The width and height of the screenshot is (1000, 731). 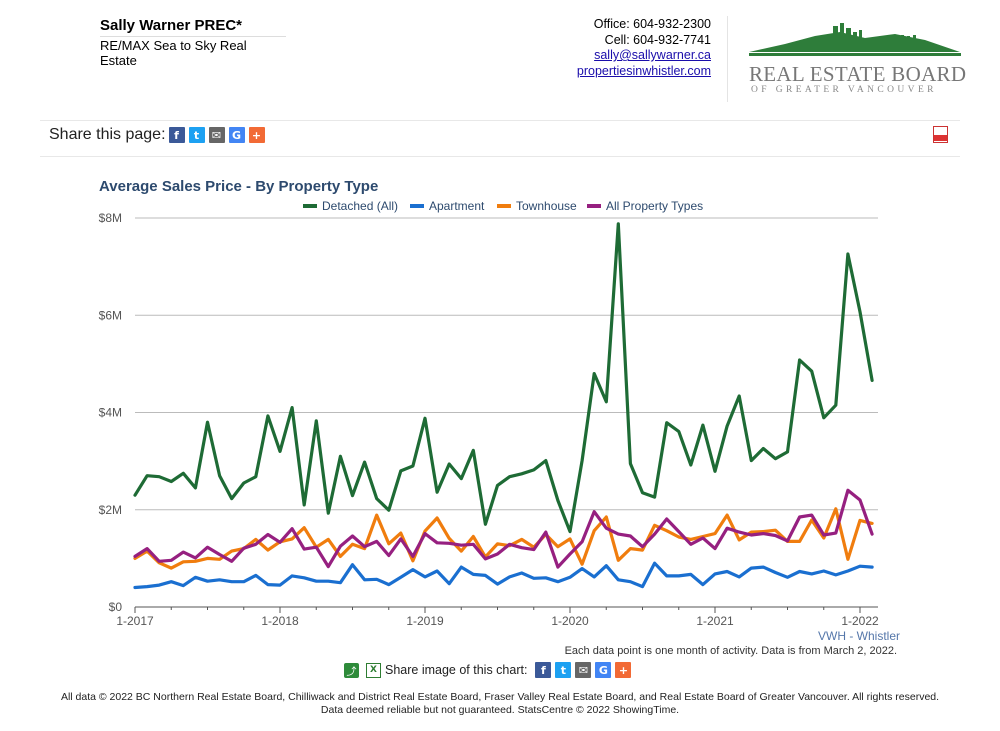 I want to click on legend-label: Townhouse, so click(x=546, y=206).